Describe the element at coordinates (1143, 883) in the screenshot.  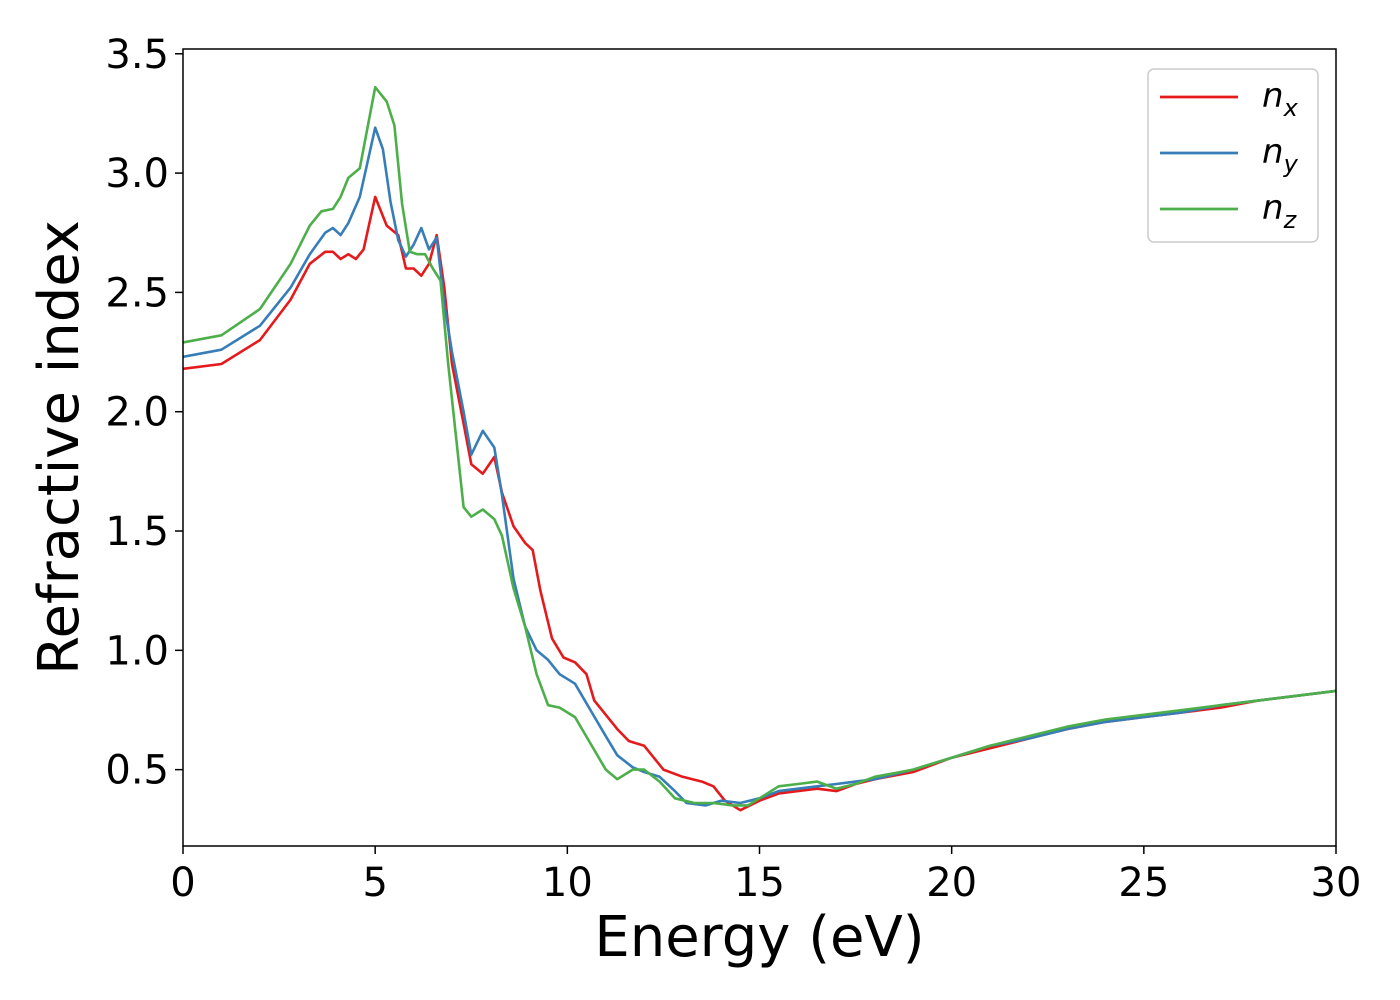
I see `x-tick-label: 25` at that location.